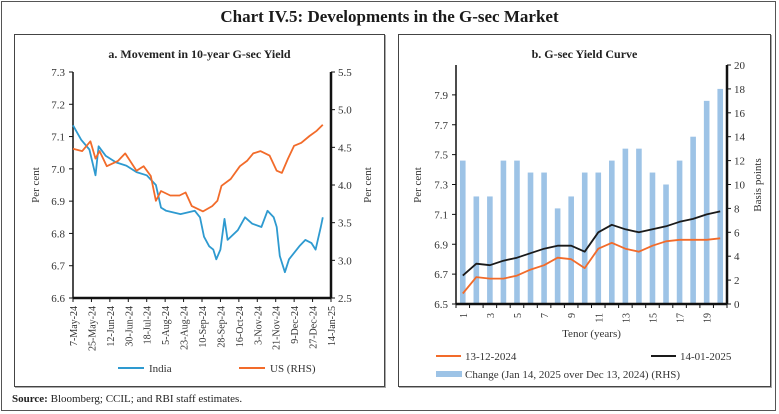 This screenshot has height=414, width=779. I want to click on x-tick-label: 12-Jun-24, so click(111, 326).